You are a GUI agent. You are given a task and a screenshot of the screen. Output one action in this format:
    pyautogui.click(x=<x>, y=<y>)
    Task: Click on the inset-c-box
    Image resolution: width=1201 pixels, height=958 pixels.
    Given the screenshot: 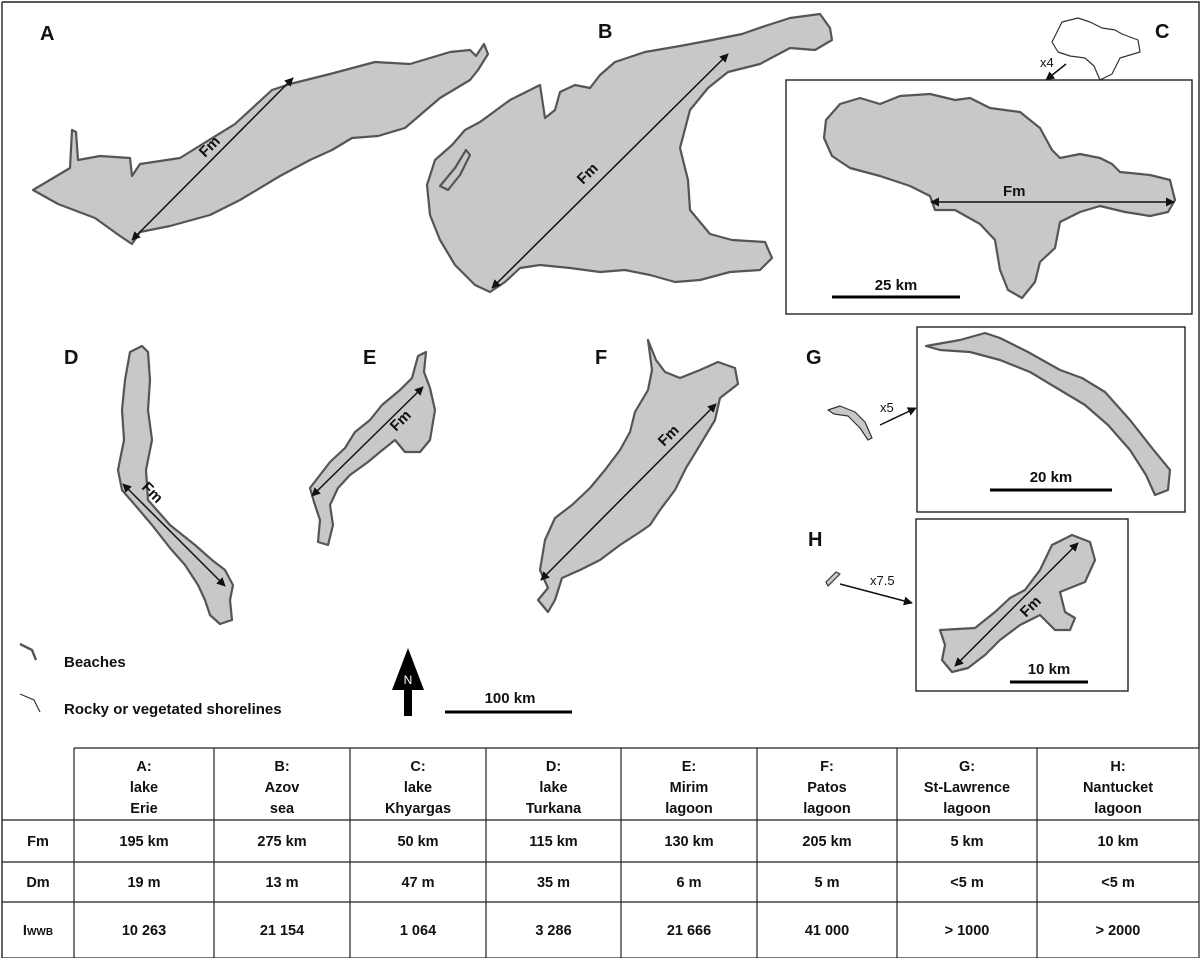 What is the action you would take?
    pyautogui.click(x=989, y=197)
    